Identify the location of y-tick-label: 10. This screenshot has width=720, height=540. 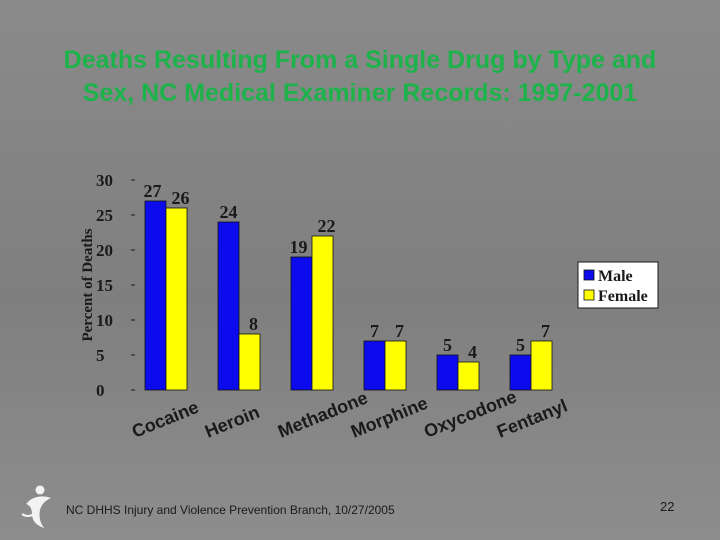
(104, 320).